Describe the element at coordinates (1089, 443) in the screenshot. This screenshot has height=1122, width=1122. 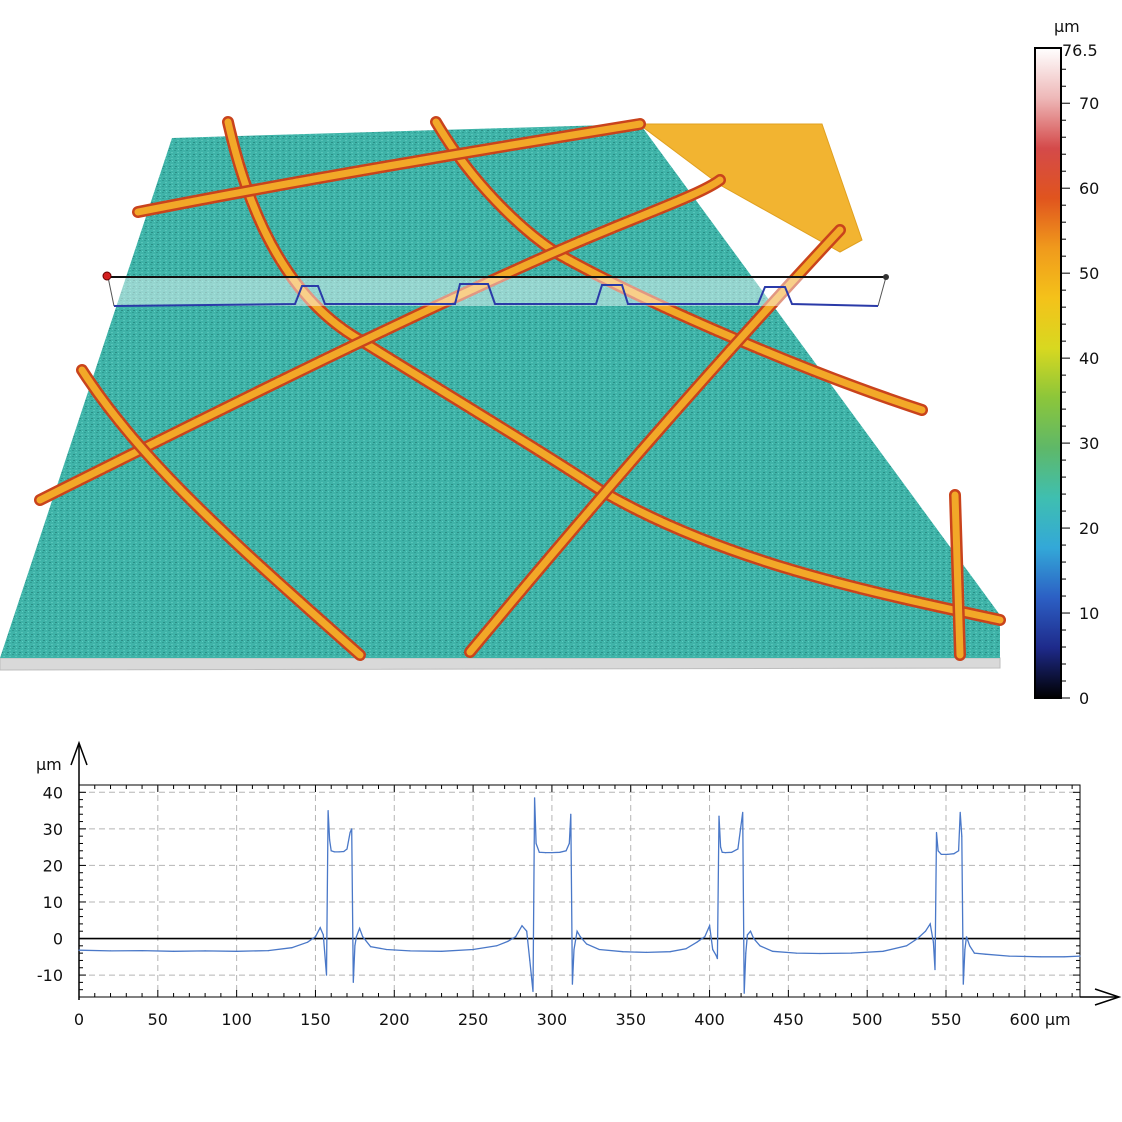
I see `scalebar-tick-label: 30` at that location.